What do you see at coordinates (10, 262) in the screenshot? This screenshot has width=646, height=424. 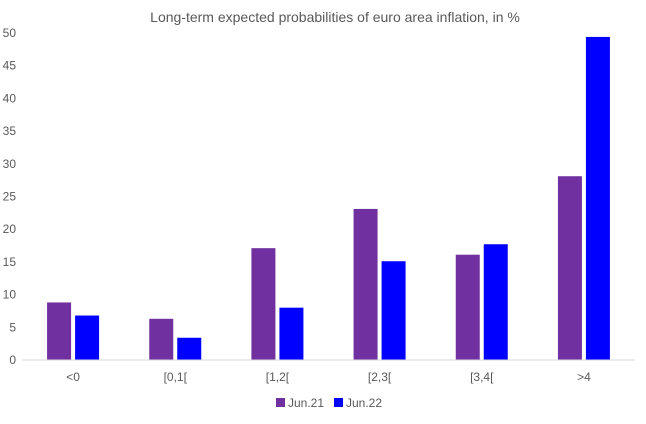 I see `y-tick-label: 15` at bounding box center [10, 262].